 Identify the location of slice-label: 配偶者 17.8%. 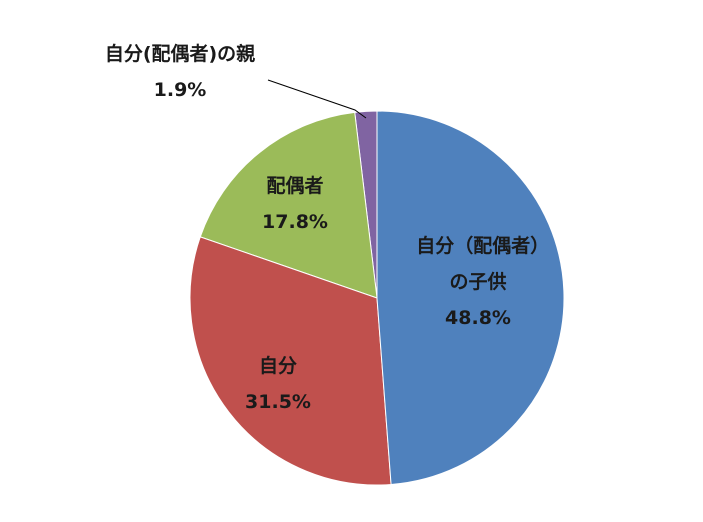
(295, 204).